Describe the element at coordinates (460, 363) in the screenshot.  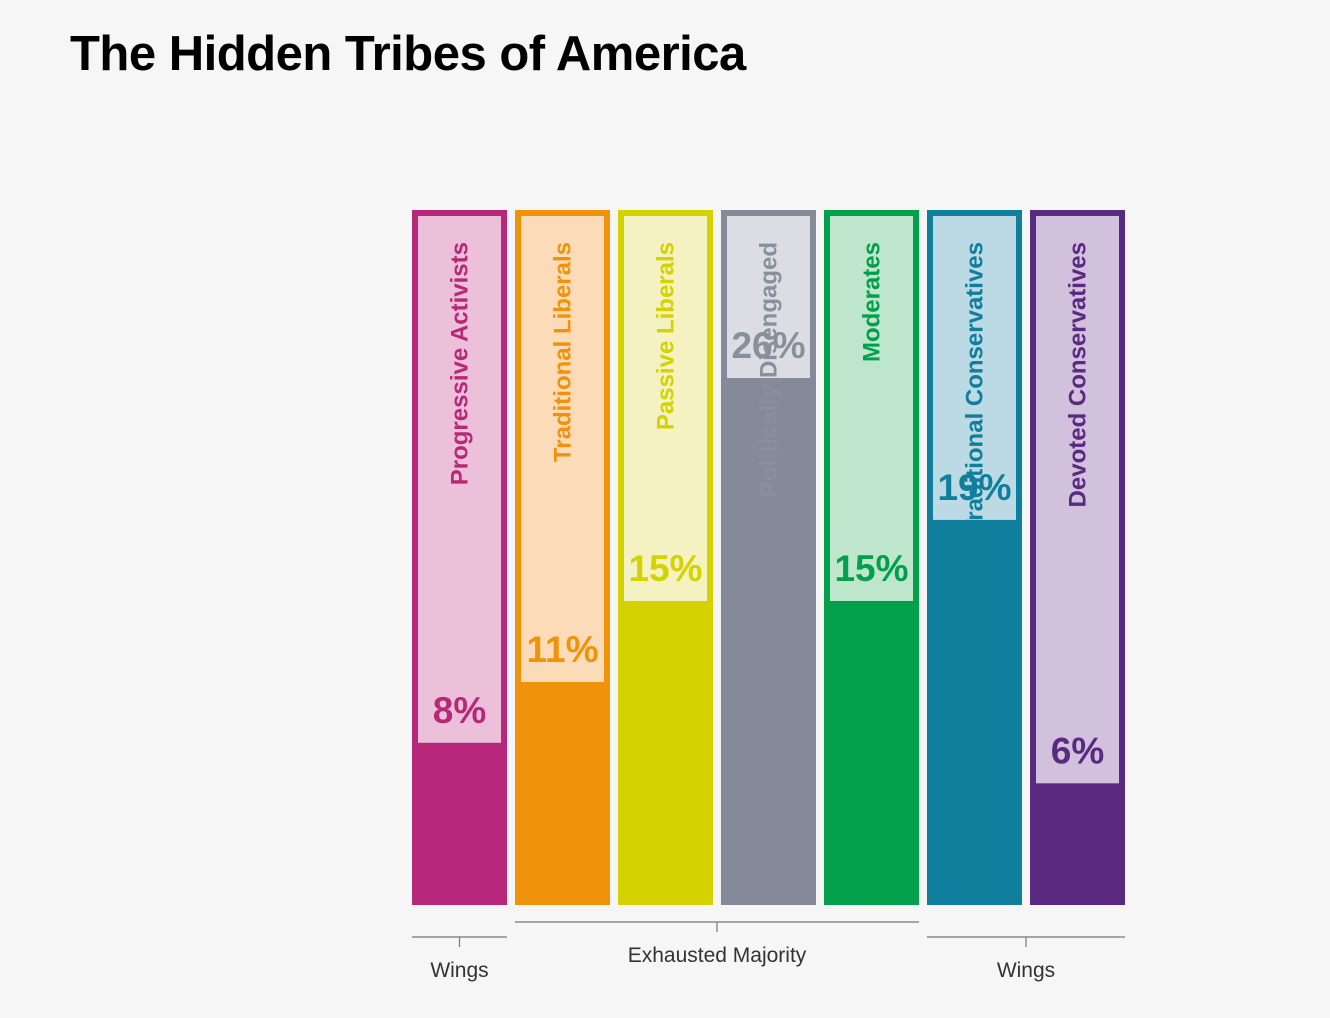
I see `category-label: Progressive Activists` at that location.